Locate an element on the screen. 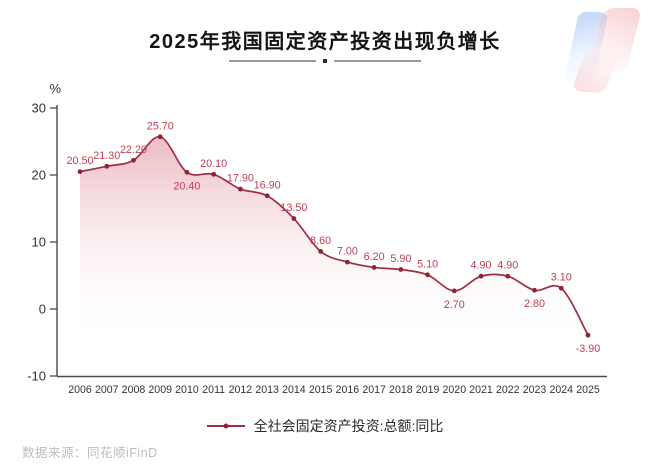  data-point-label: 20.40 is located at coordinates (186, 186).